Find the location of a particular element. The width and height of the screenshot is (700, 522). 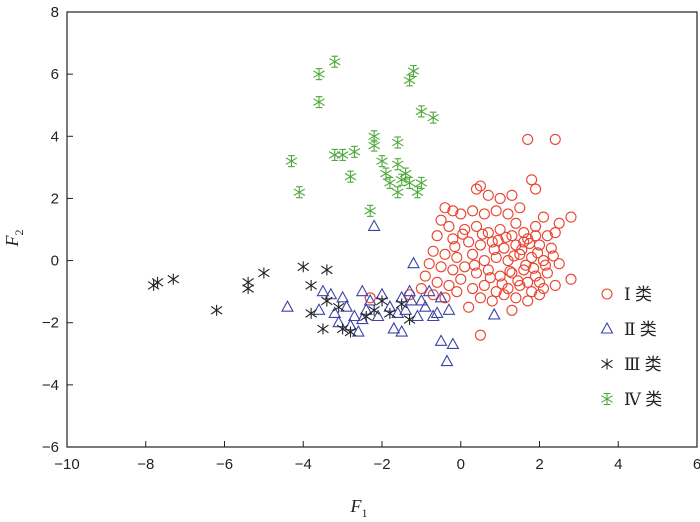

y-tick-label: −6 is located at coordinates (50, 447).